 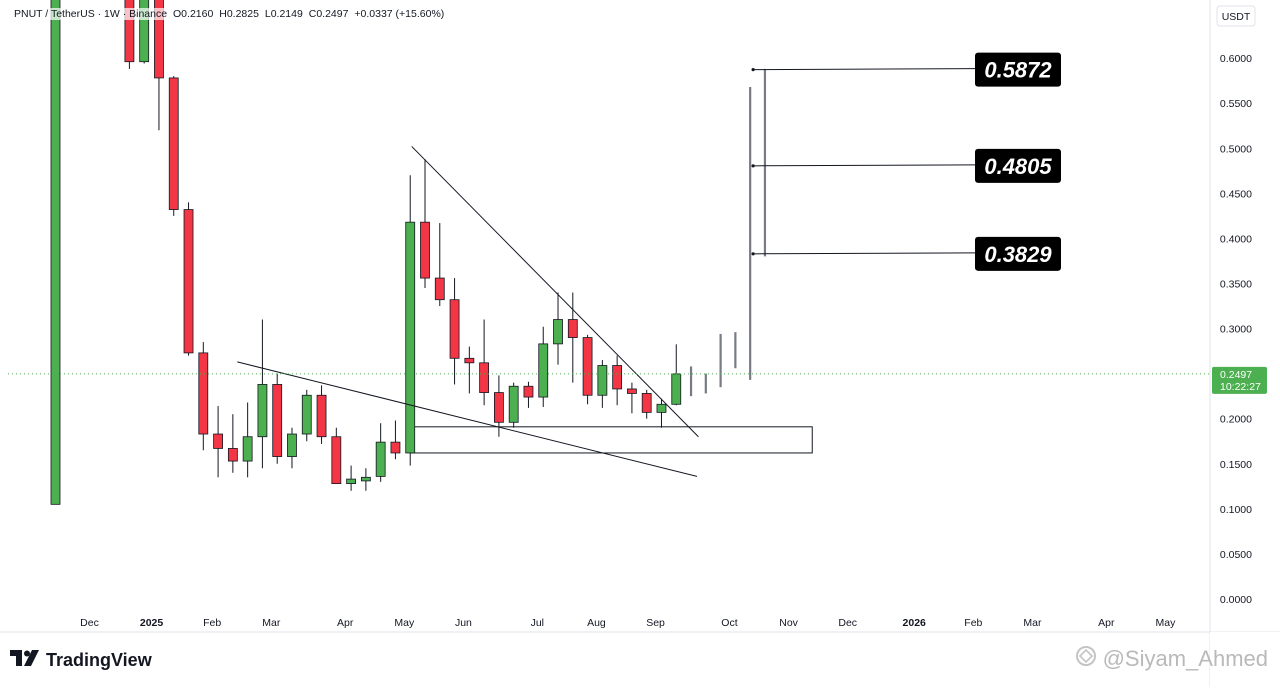 What do you see at coordinates (788, 623) in the screenshot?
I see `time-tick-label: Nov` at bounding box center [788, 623].